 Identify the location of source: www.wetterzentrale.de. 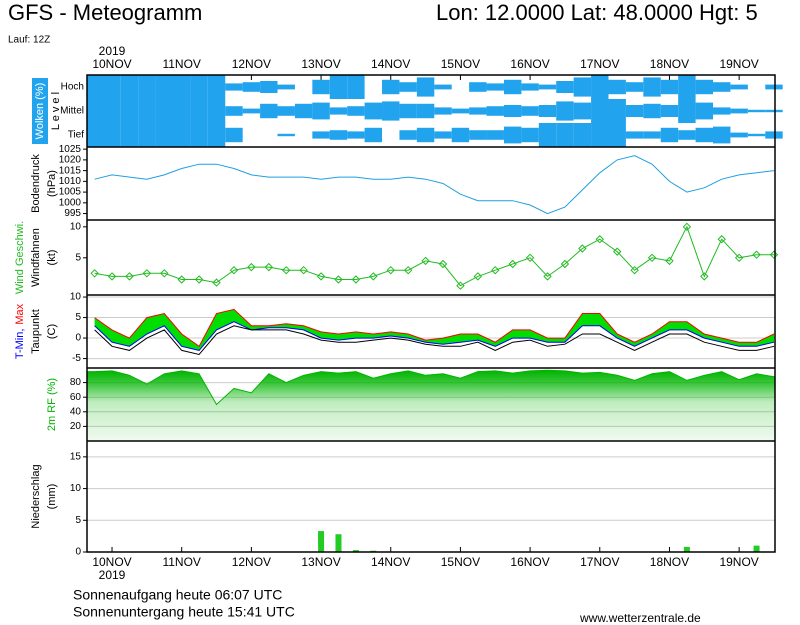
(640, 618).